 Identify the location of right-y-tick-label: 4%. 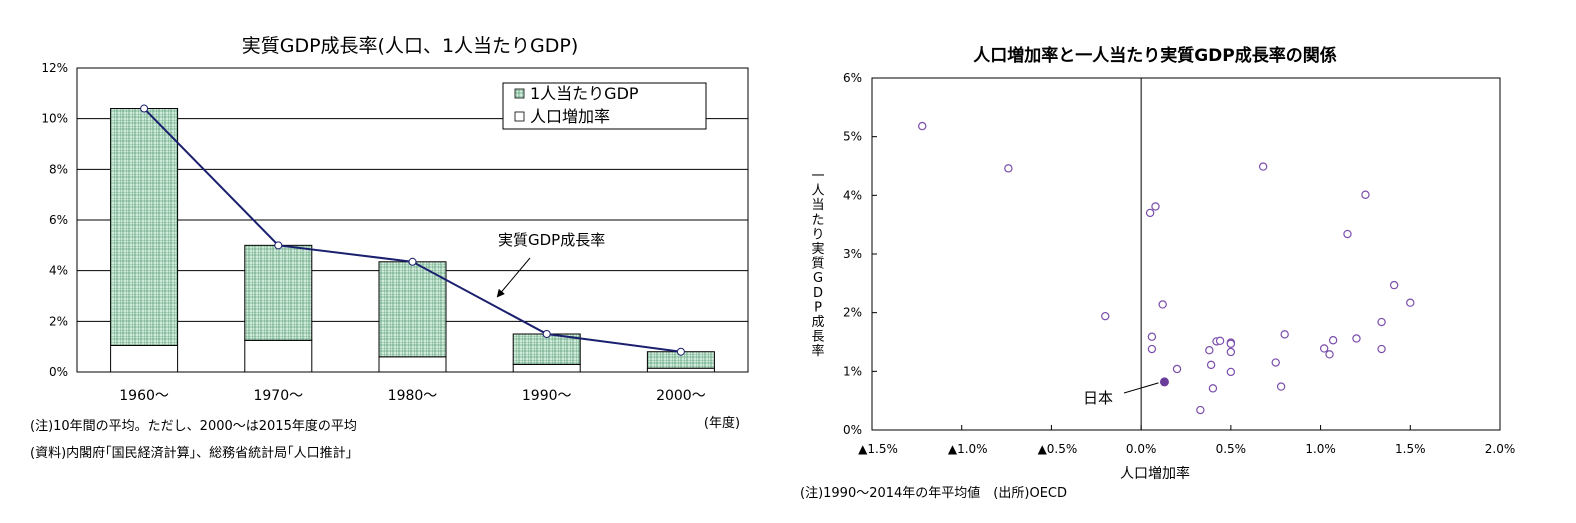
(852, 195).